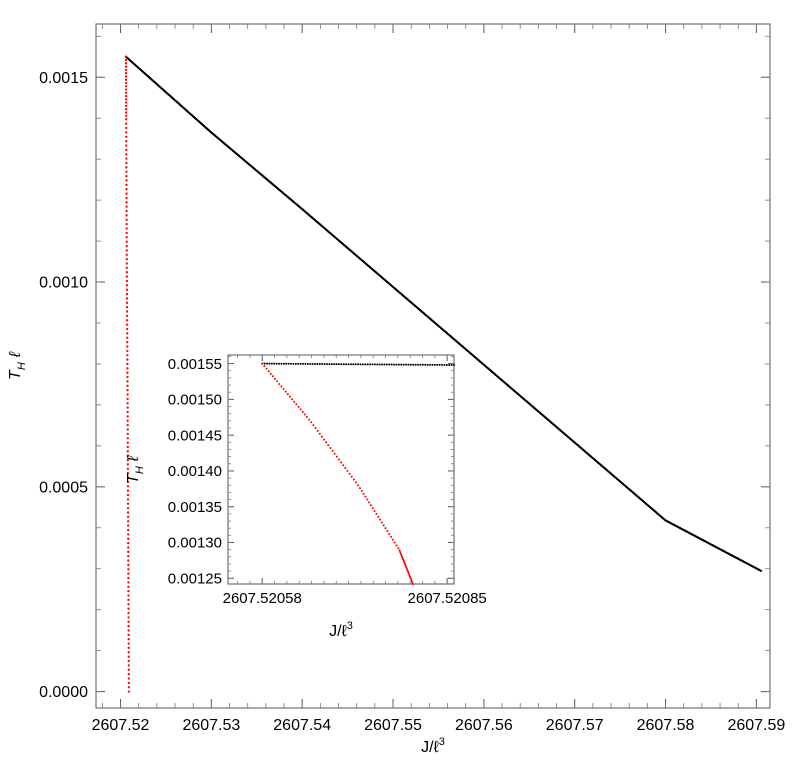 The height and width of the screenshot is (770, 800). What do you see at coordinates (17, 365) in the screenshot?
I see `main-y-axis-label: THℓ` at bounding box center [17, 365].